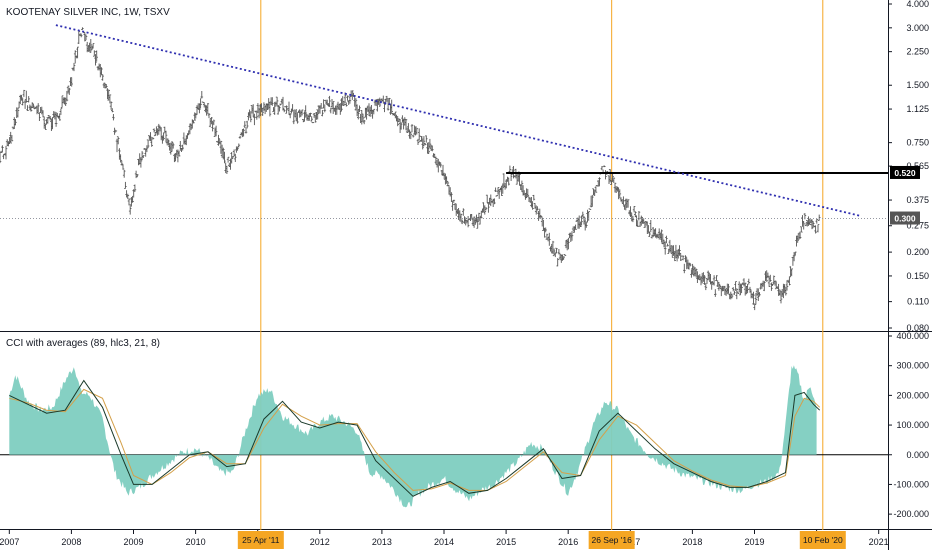  What do you see at coordinates (917, 226) in the screenshot?
I see `price-tick-label: 0.275` at bounding box center [917, 226].